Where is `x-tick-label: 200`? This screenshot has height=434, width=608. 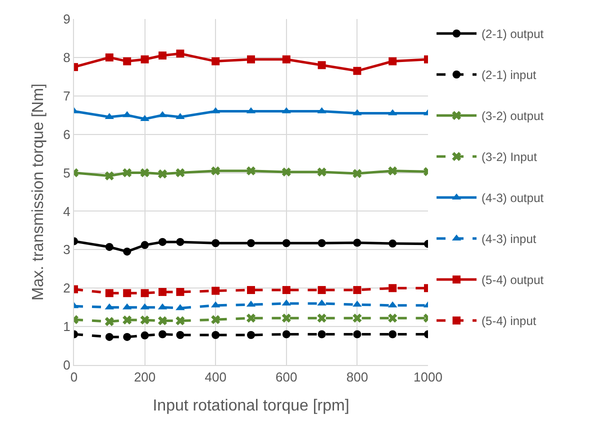
x-tick-label: 200 is located at coordinates (145, 377).